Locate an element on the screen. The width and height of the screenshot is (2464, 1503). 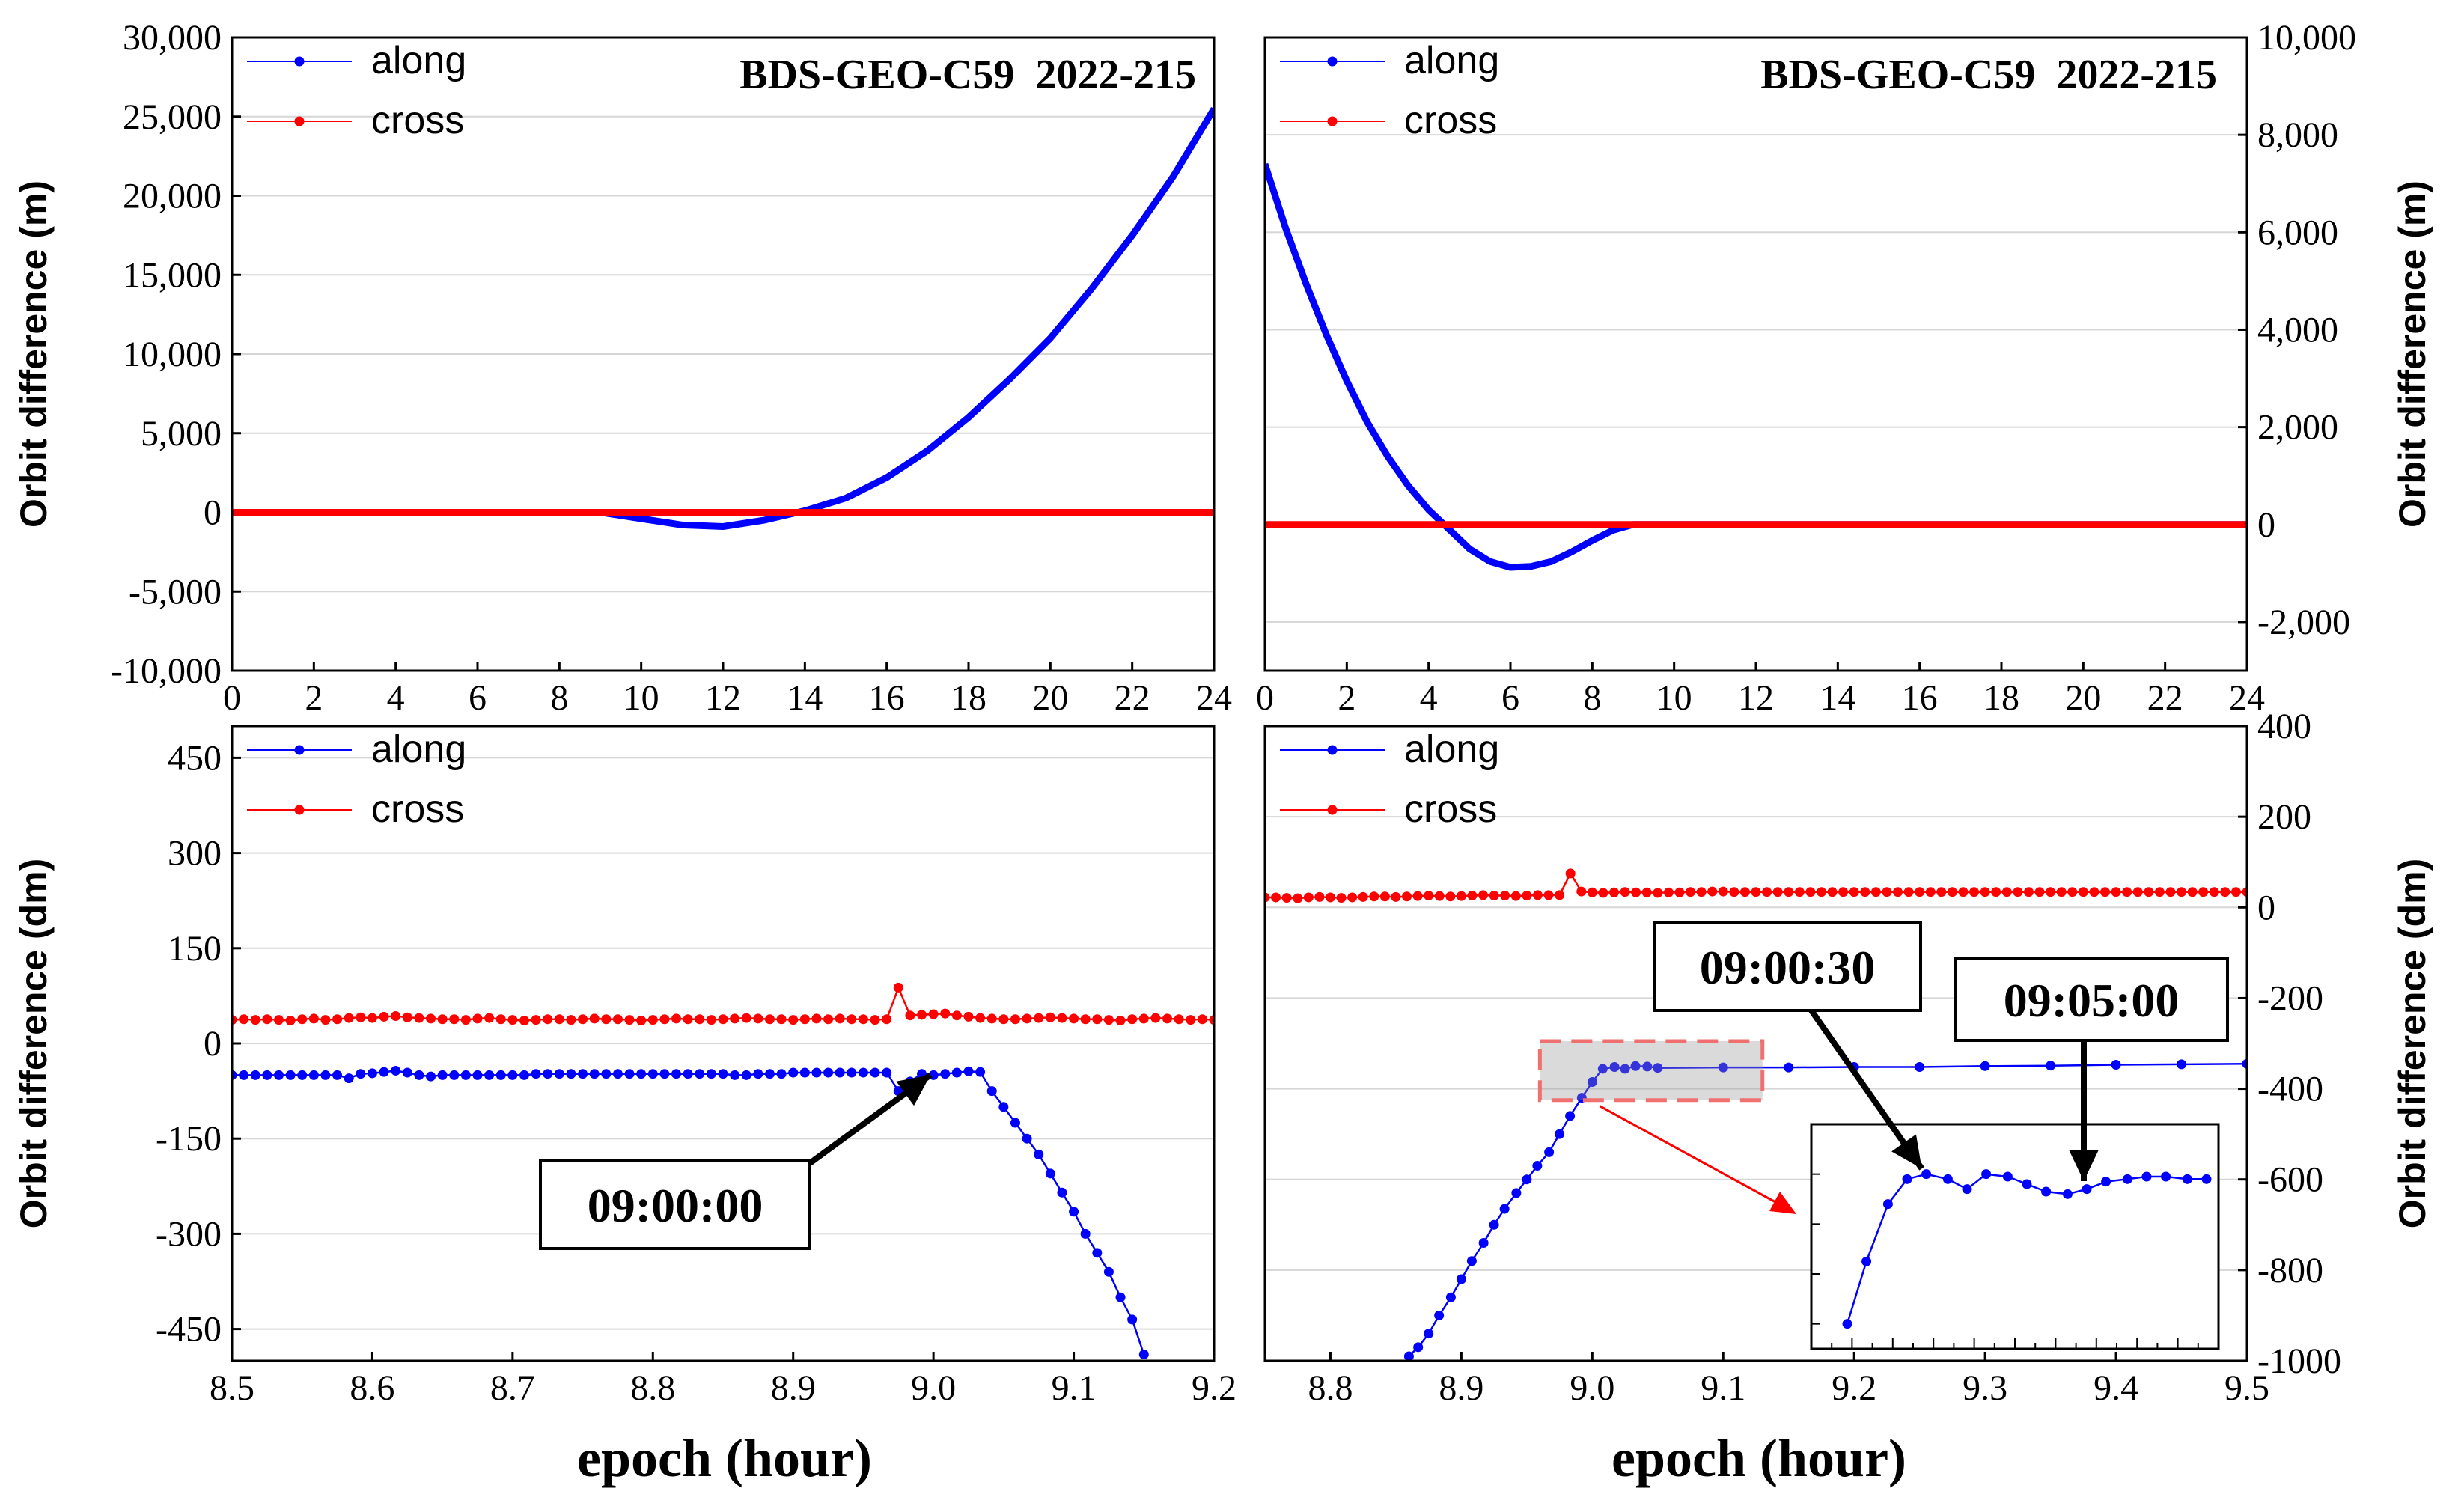
annotation-090000-text: 09:00:00 is located at coordinates (675, 1205).